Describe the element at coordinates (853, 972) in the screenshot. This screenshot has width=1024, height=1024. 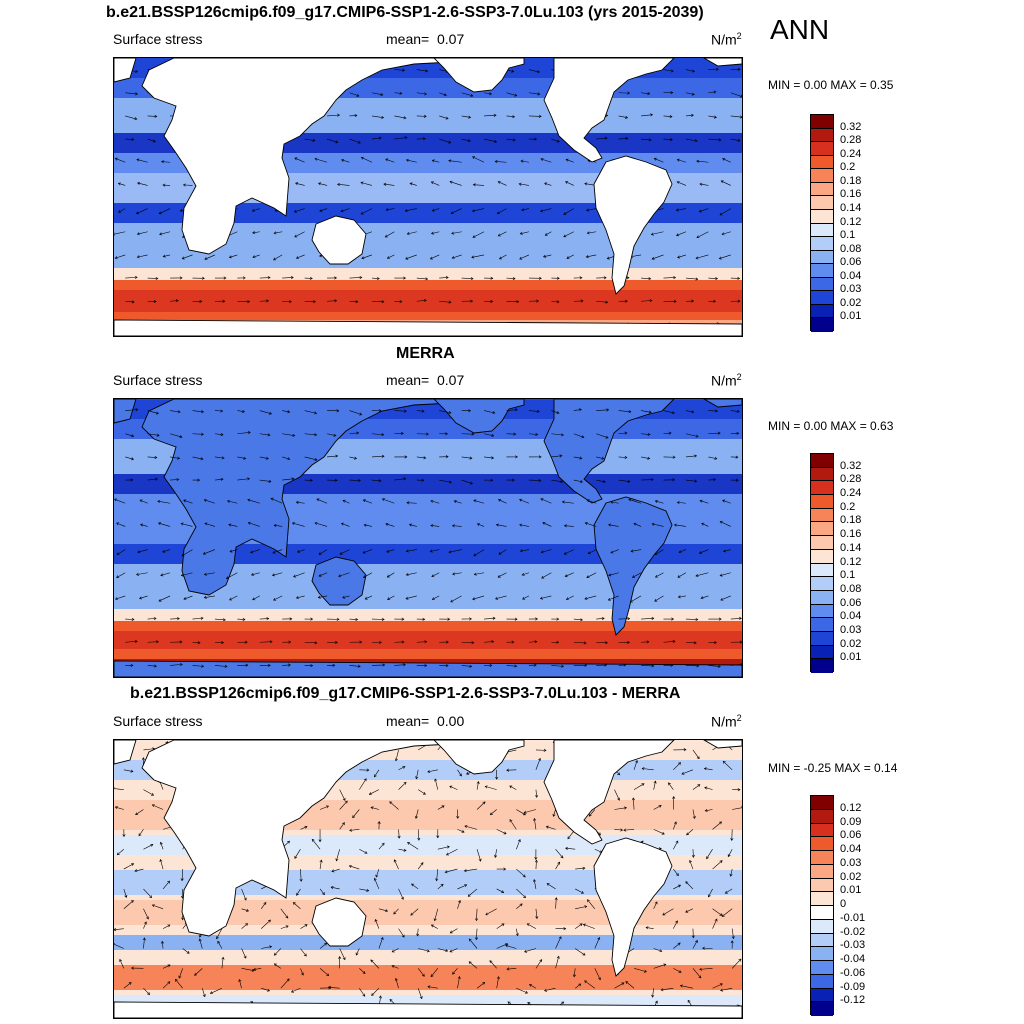
I see `colorbar-tick-label: -0.06` at that location.